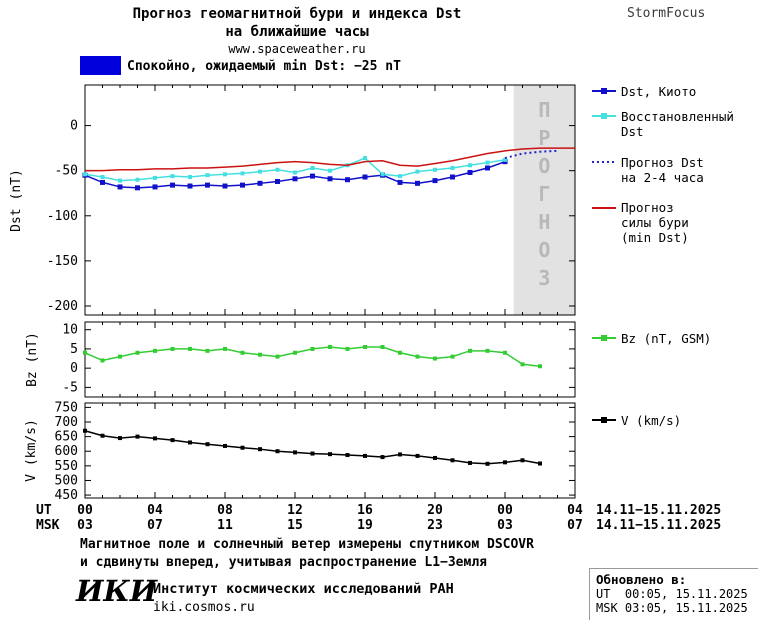 The height and width of the screenshot is (620, 760). Describe the element at coordinates (312, 447) in the screenshot. I see `series-v` at that location.